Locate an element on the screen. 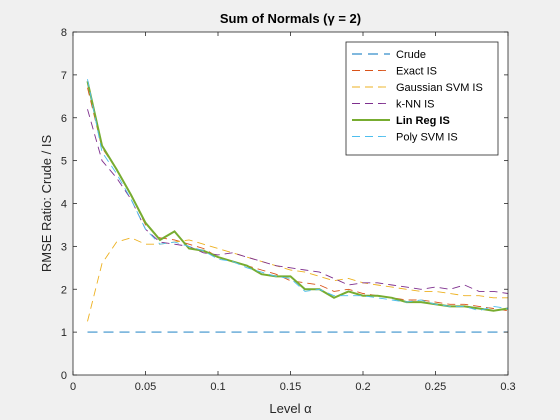 Image resolution: width=560 pixels, height=420 pixels. legend-label: k-NN IS is located at coordinates (415, 105).